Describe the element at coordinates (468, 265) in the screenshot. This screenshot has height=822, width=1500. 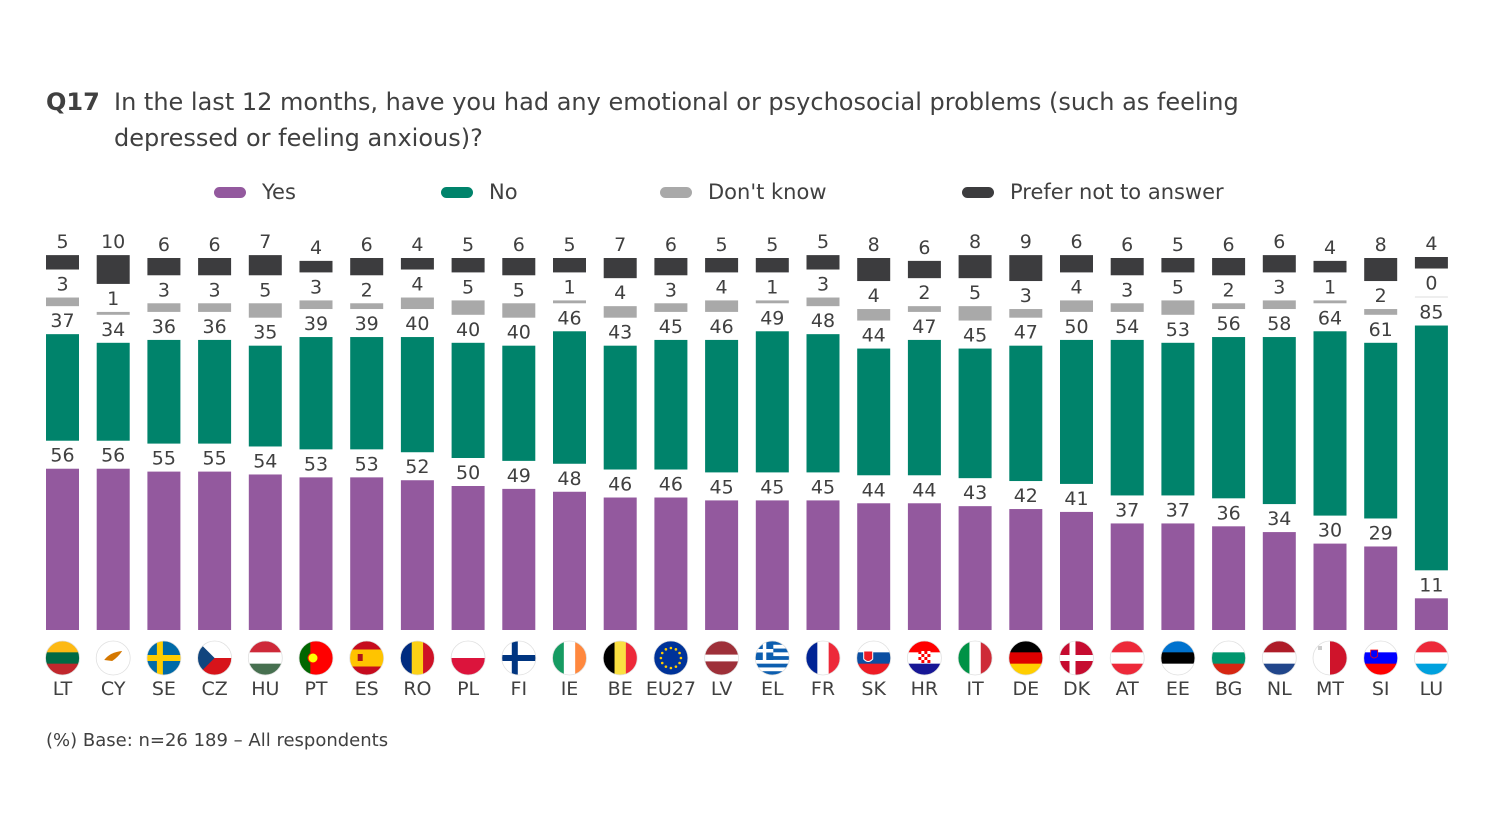
I see `bar-prefer-not-pl` at that location.